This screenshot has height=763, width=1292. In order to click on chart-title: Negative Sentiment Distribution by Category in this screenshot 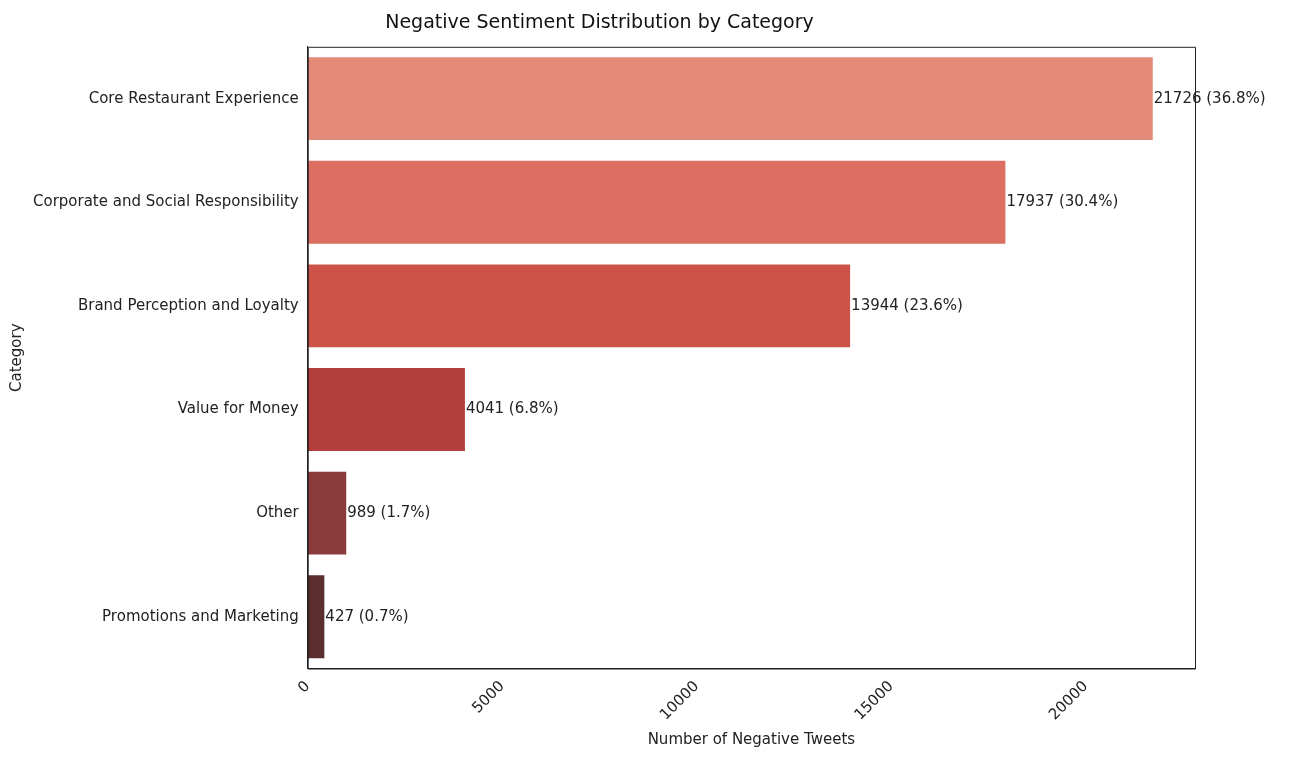, I will do `click(599, 21)`.